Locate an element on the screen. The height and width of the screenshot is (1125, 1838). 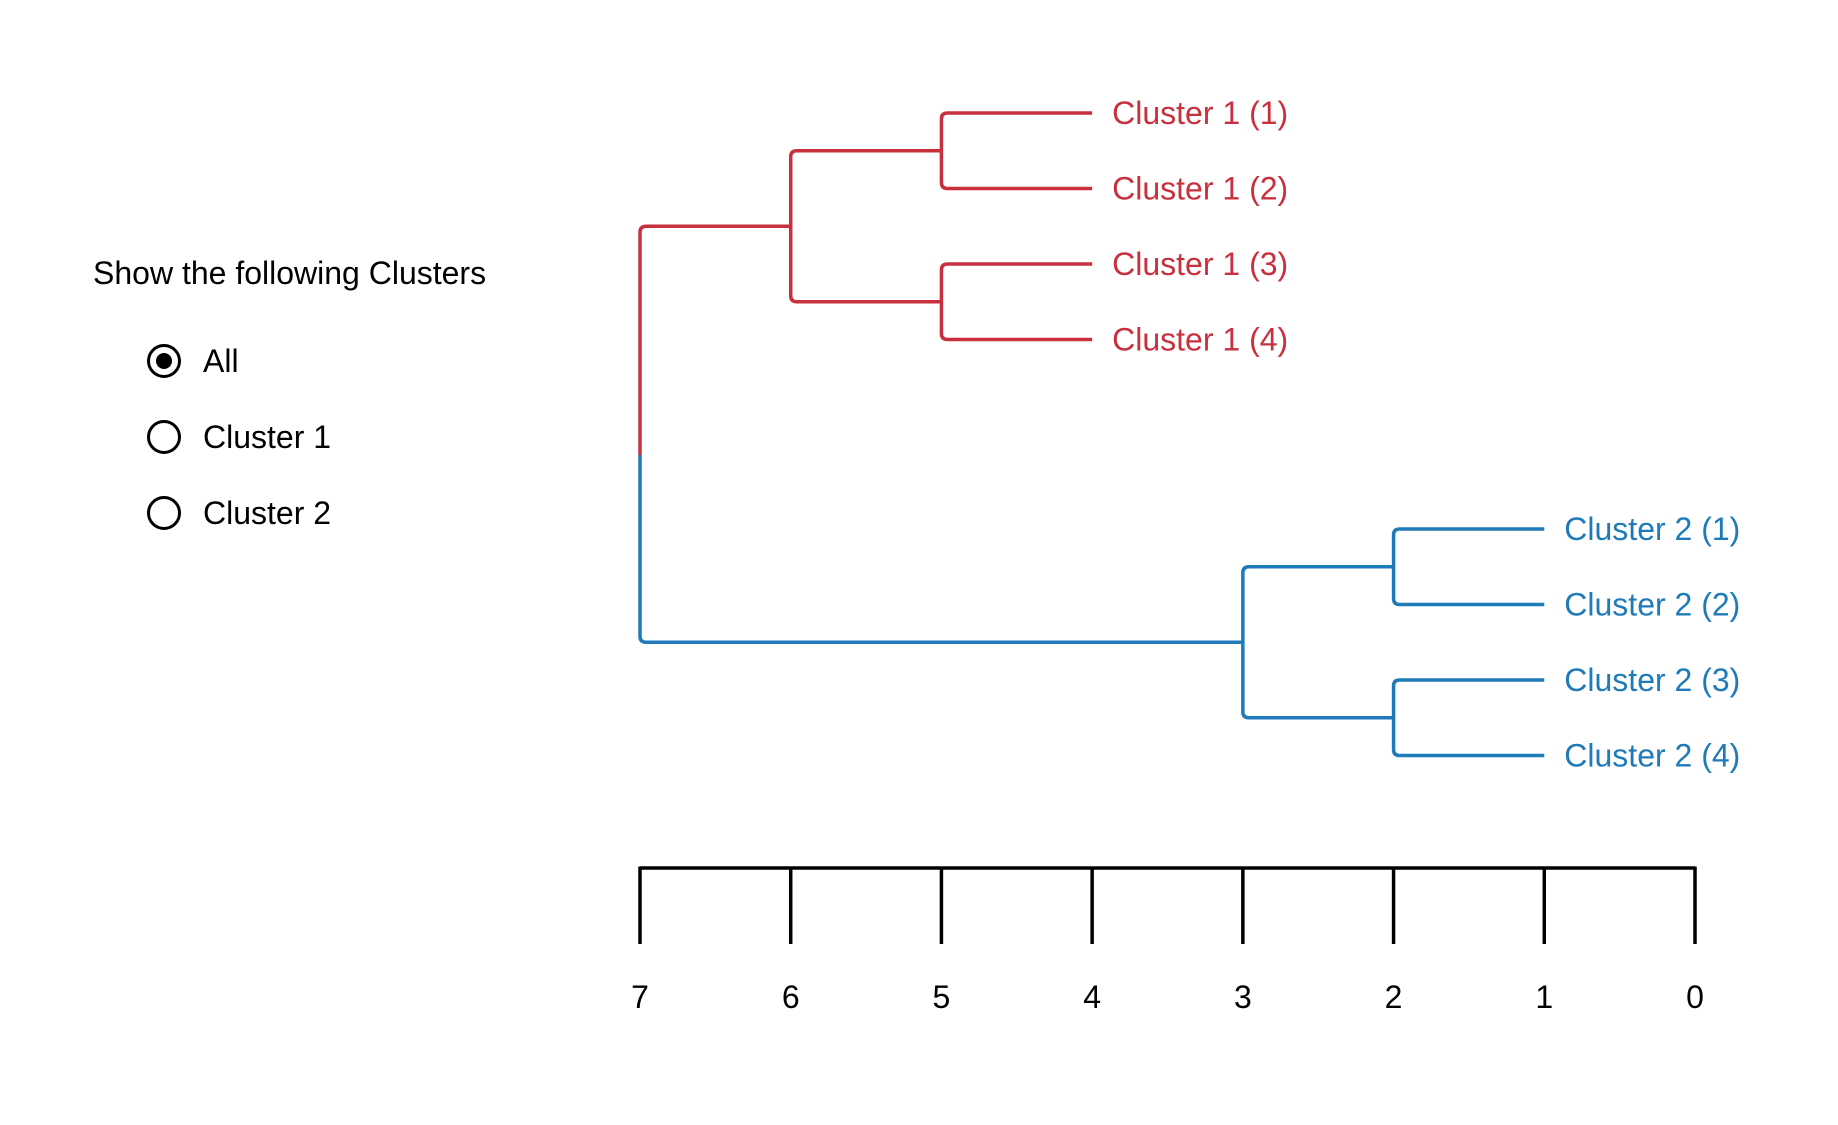
leaf-label-2: Cluster 1 (2) is located at coordinates (1200, 189).